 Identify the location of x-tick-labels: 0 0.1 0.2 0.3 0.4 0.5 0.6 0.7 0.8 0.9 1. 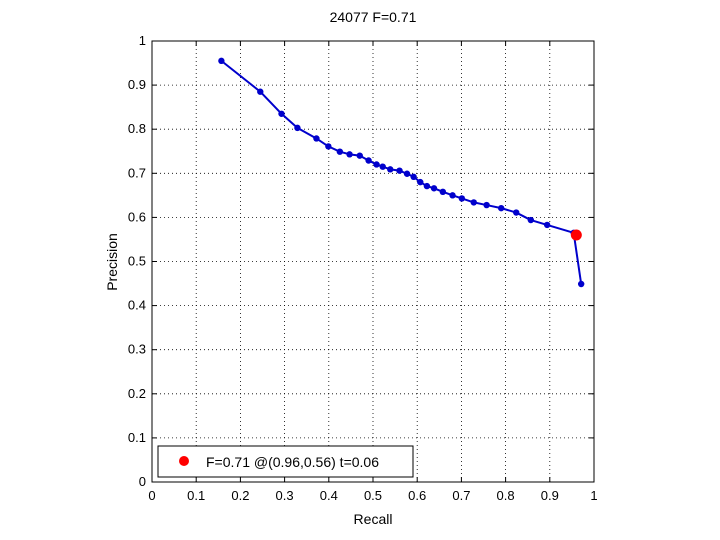
(372, 495).